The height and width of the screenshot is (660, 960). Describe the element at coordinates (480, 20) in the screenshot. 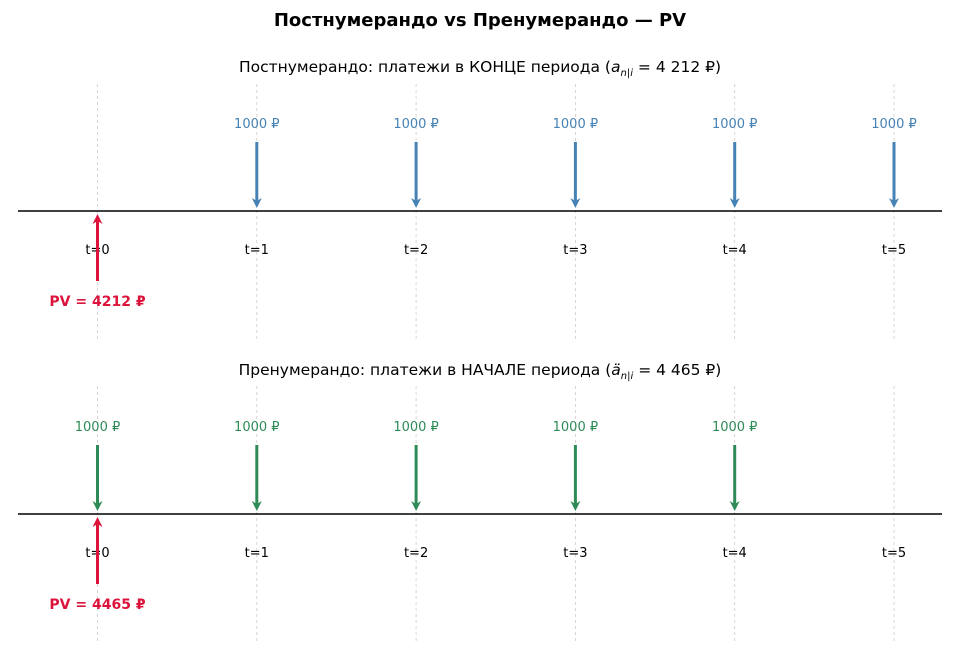

I see `figure-title: Постнумерандо vs Пренумерандо — PV` at that location.